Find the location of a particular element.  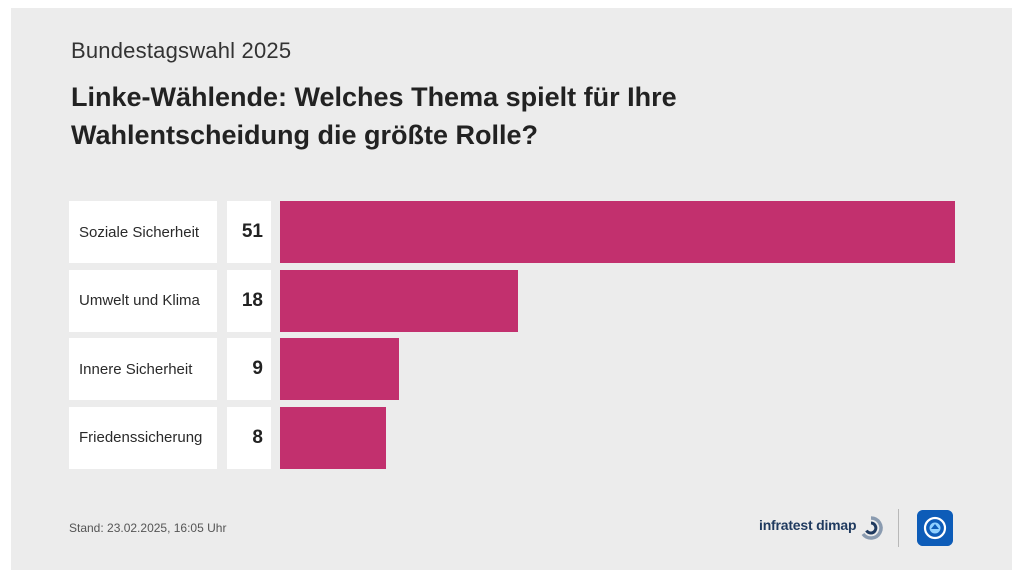

category-label: Umwelt und Klima is located at coordinates (143, 300).